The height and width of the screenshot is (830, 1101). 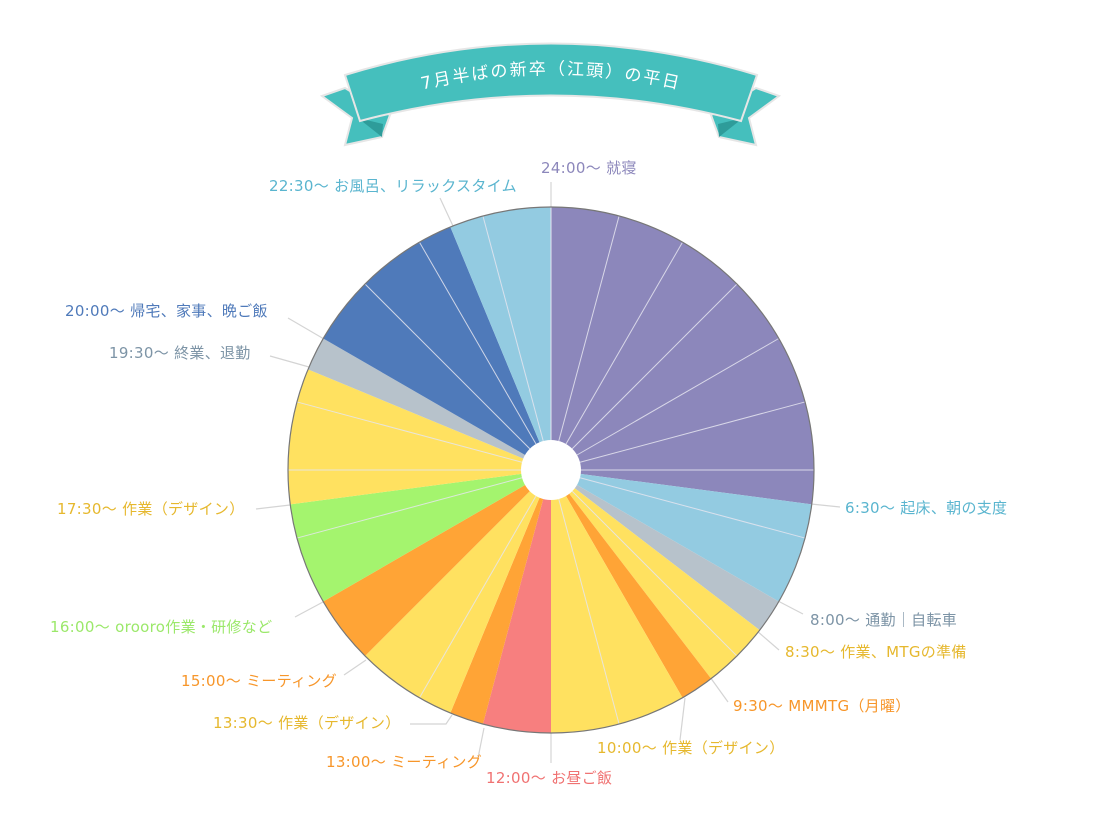 I want to click on segment-label: 20:00〜 帰宅、家事、晩ご飯, so click(x=166, y=311).